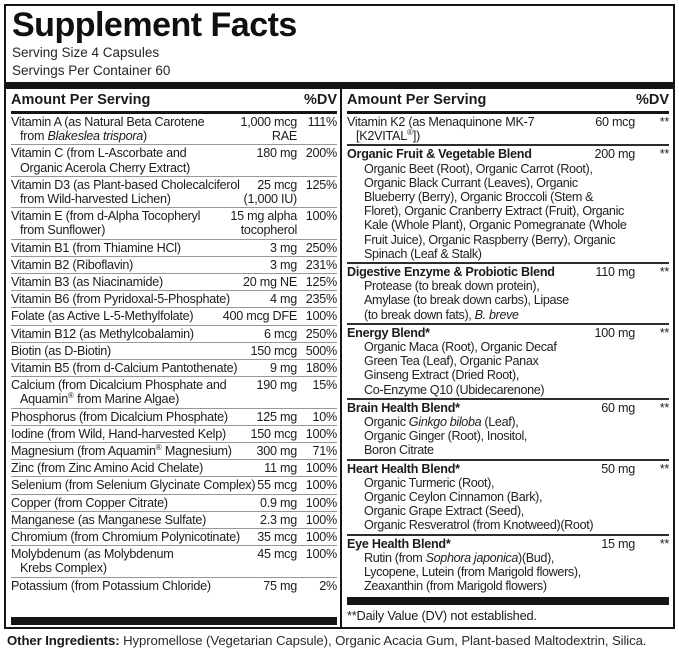  What do you see at coordinates (280, 468) in the screenshot?
I see `nutrient-amount: 11 mg` at bounding box center [280, 468].